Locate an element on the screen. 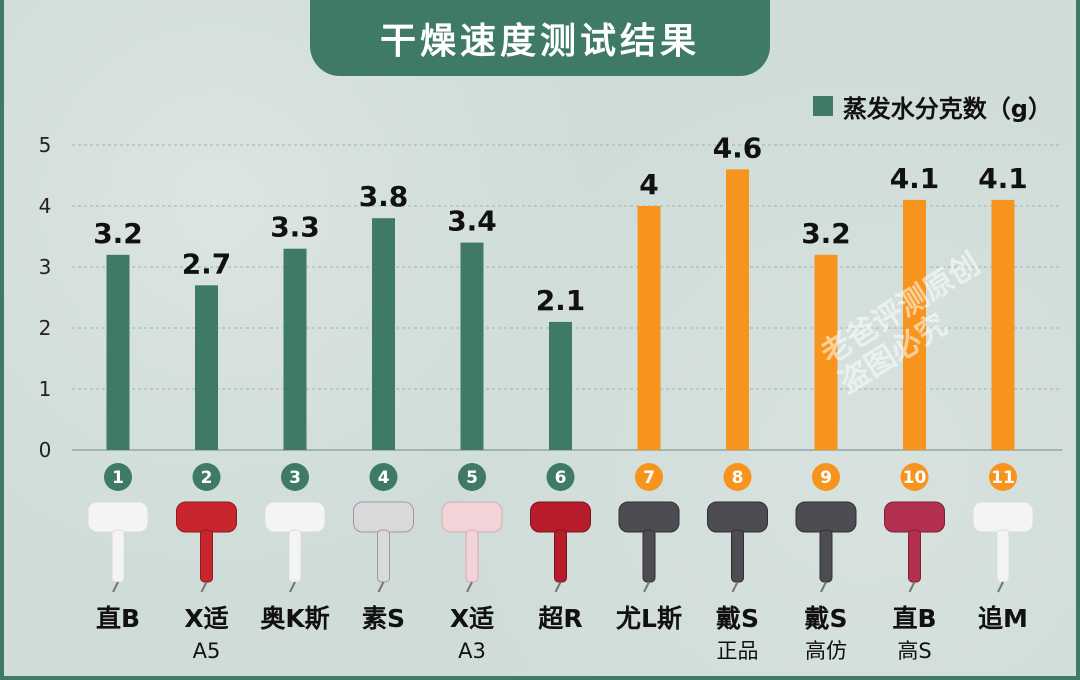  badge-number: 9 is located at coordinates (826, 478).